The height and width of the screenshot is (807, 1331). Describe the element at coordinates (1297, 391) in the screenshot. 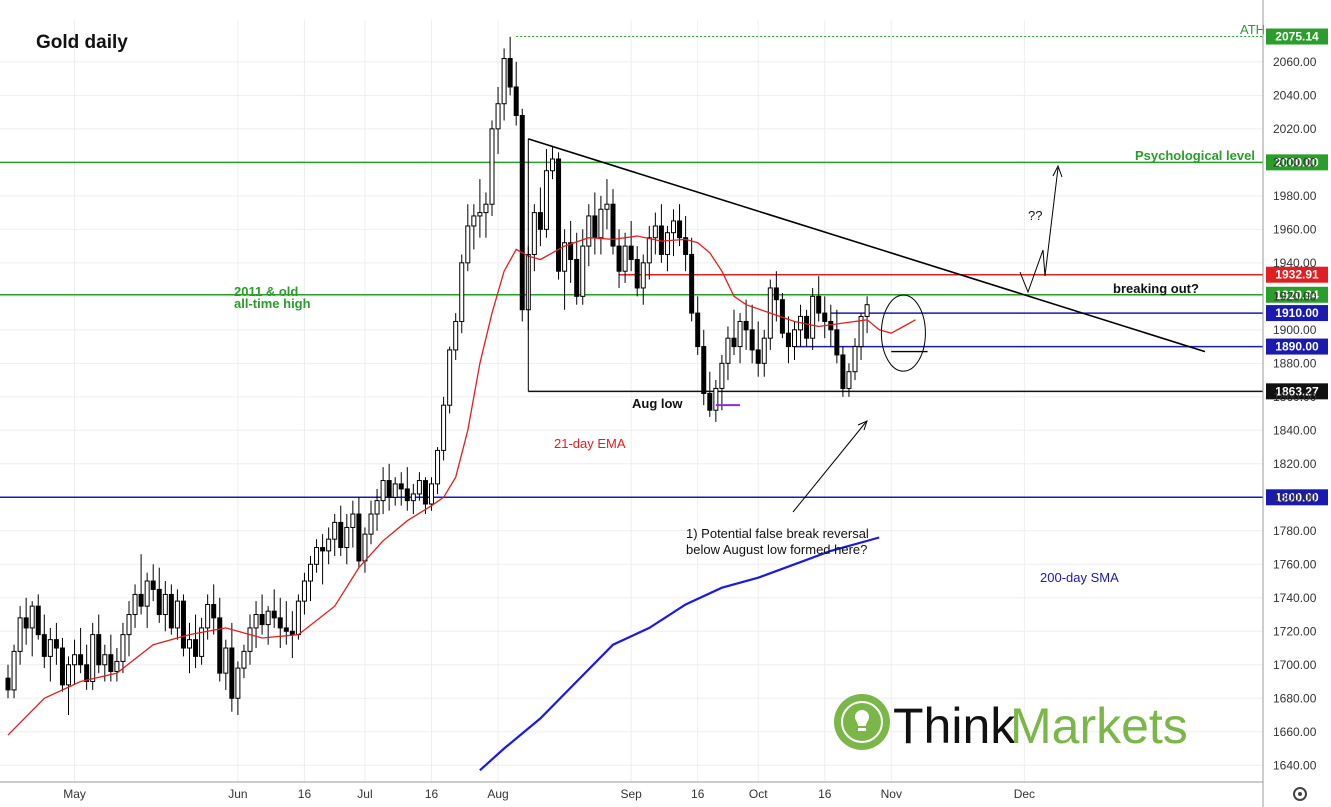

I see `level-tag-label: 1863.27` at that location.